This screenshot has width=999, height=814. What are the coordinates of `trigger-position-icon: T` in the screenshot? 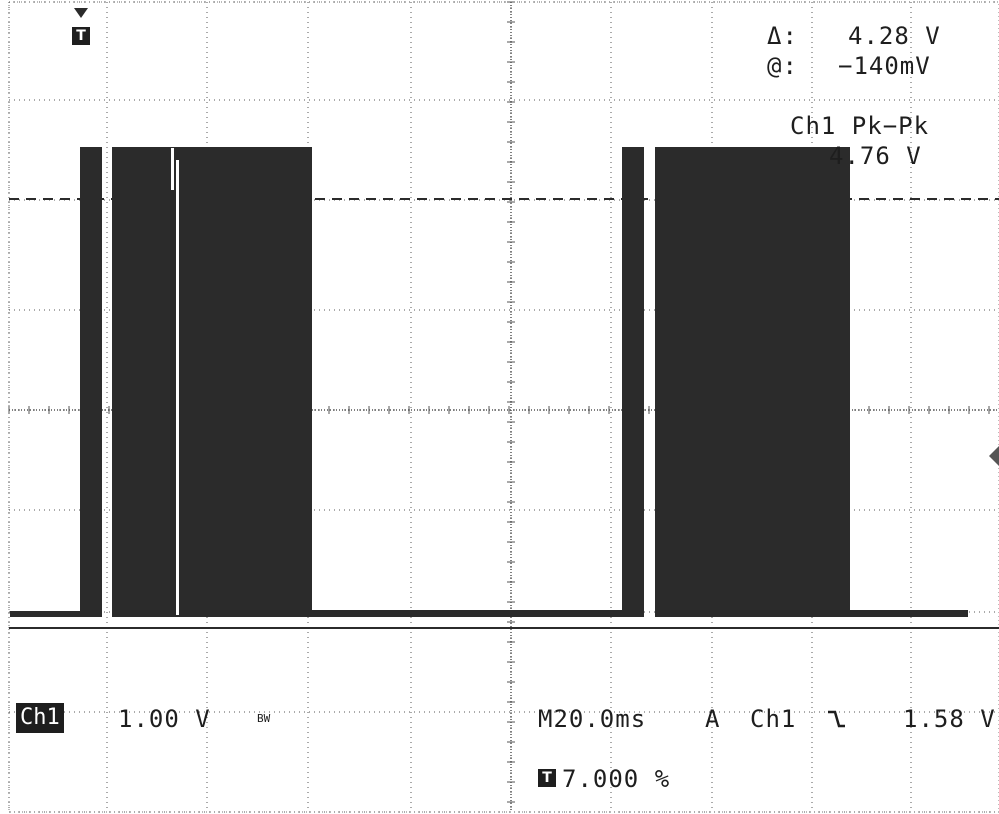 It's located at (547, 778).